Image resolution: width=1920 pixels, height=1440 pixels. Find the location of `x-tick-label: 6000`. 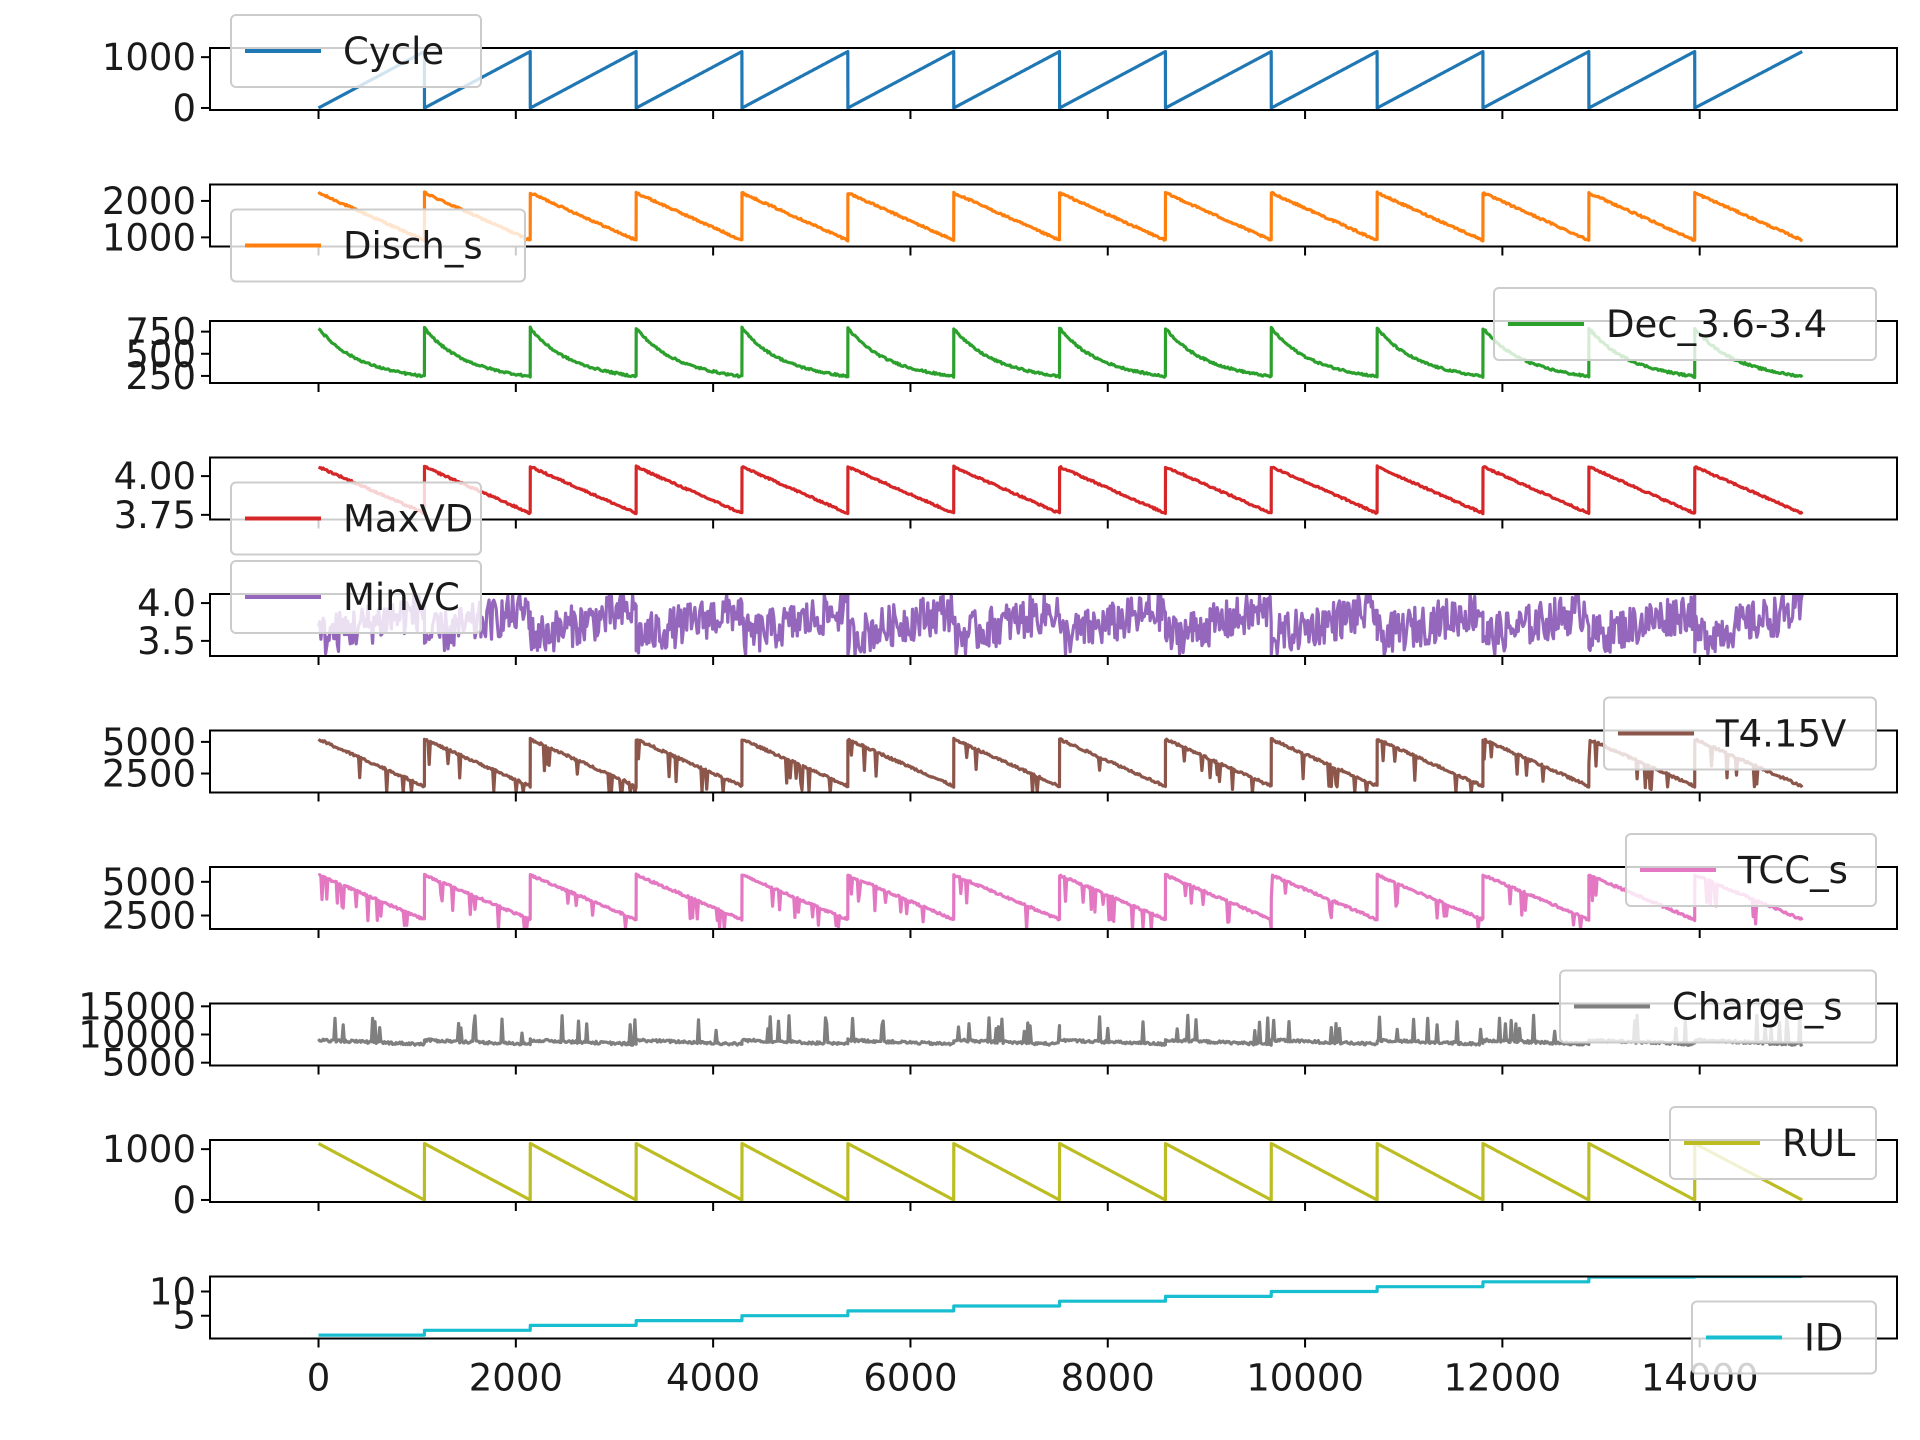

x-tick-label: 6000 is located at coordinates (910, 1378).